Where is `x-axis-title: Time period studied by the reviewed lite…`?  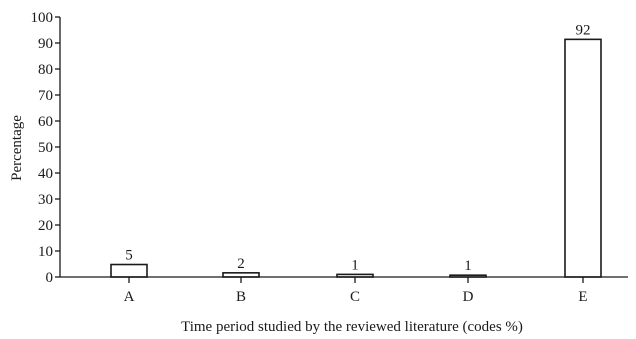 x-axis-title: Time period studied by the reviewed lite… is located at coordinates (352, 327).